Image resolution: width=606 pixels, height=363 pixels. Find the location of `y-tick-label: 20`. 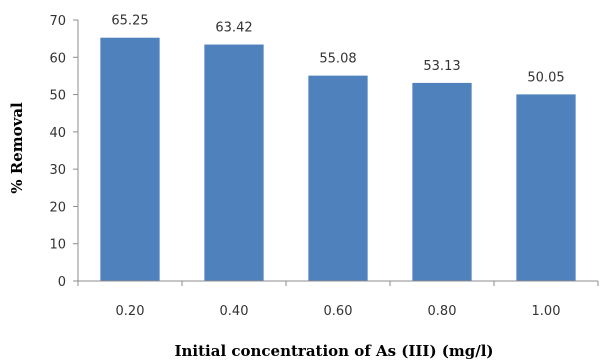

y-tick-label: 20 is located at coordinates (57, 207).